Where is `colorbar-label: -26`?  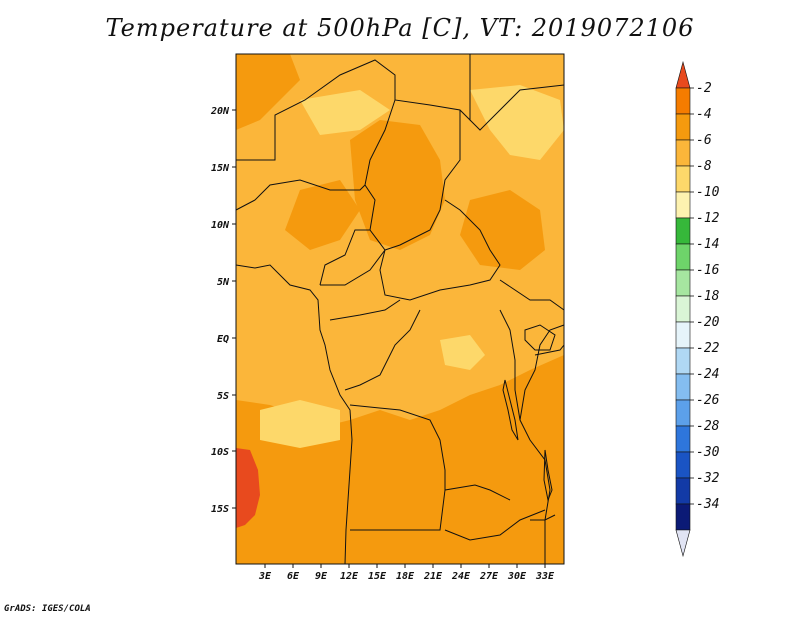
colorbar-label: -26 is located at coordinates (708, 400).